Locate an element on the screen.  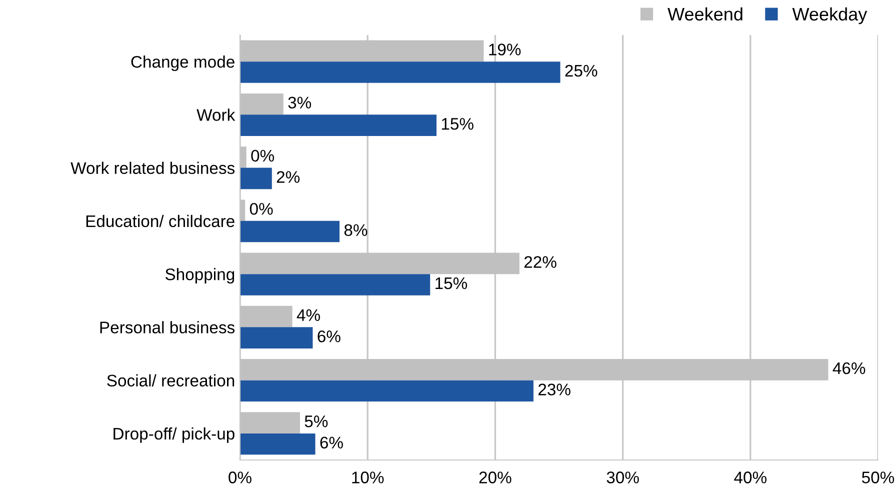
x-tick-label: 50% is located at coordinates (878, 478).